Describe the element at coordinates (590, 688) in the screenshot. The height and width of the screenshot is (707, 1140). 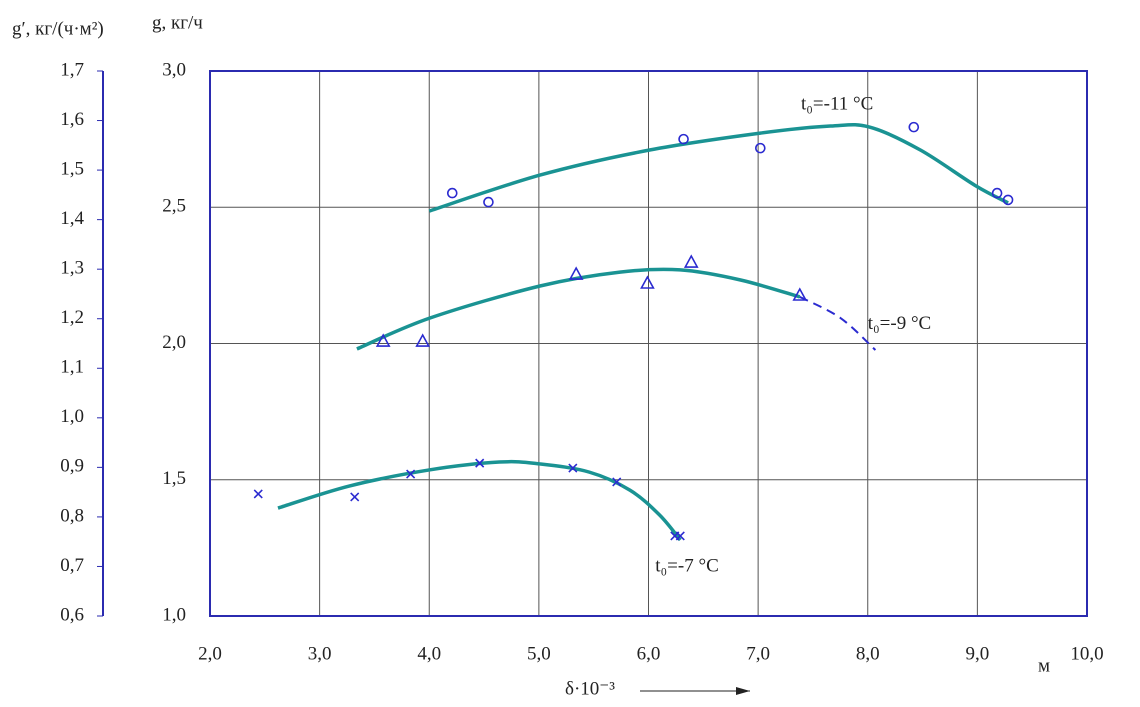
I see `x-axis-label: δ·10⁻³` at that location.